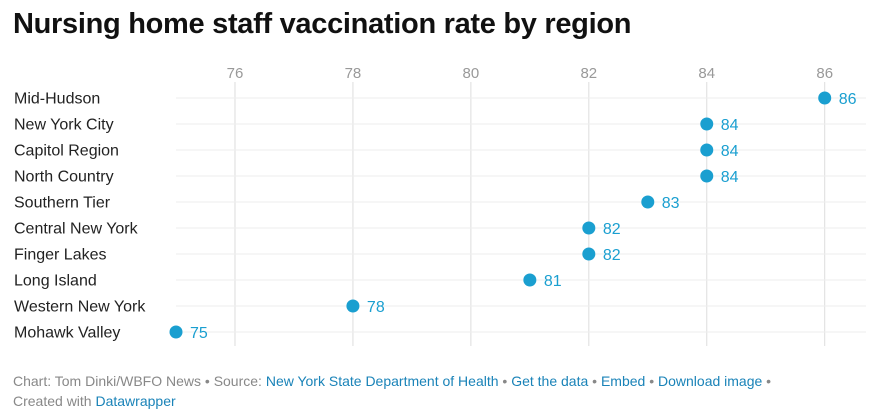 This screenshot has height=420, width=880. I want to click on data-label: 83, so click(671, 203).